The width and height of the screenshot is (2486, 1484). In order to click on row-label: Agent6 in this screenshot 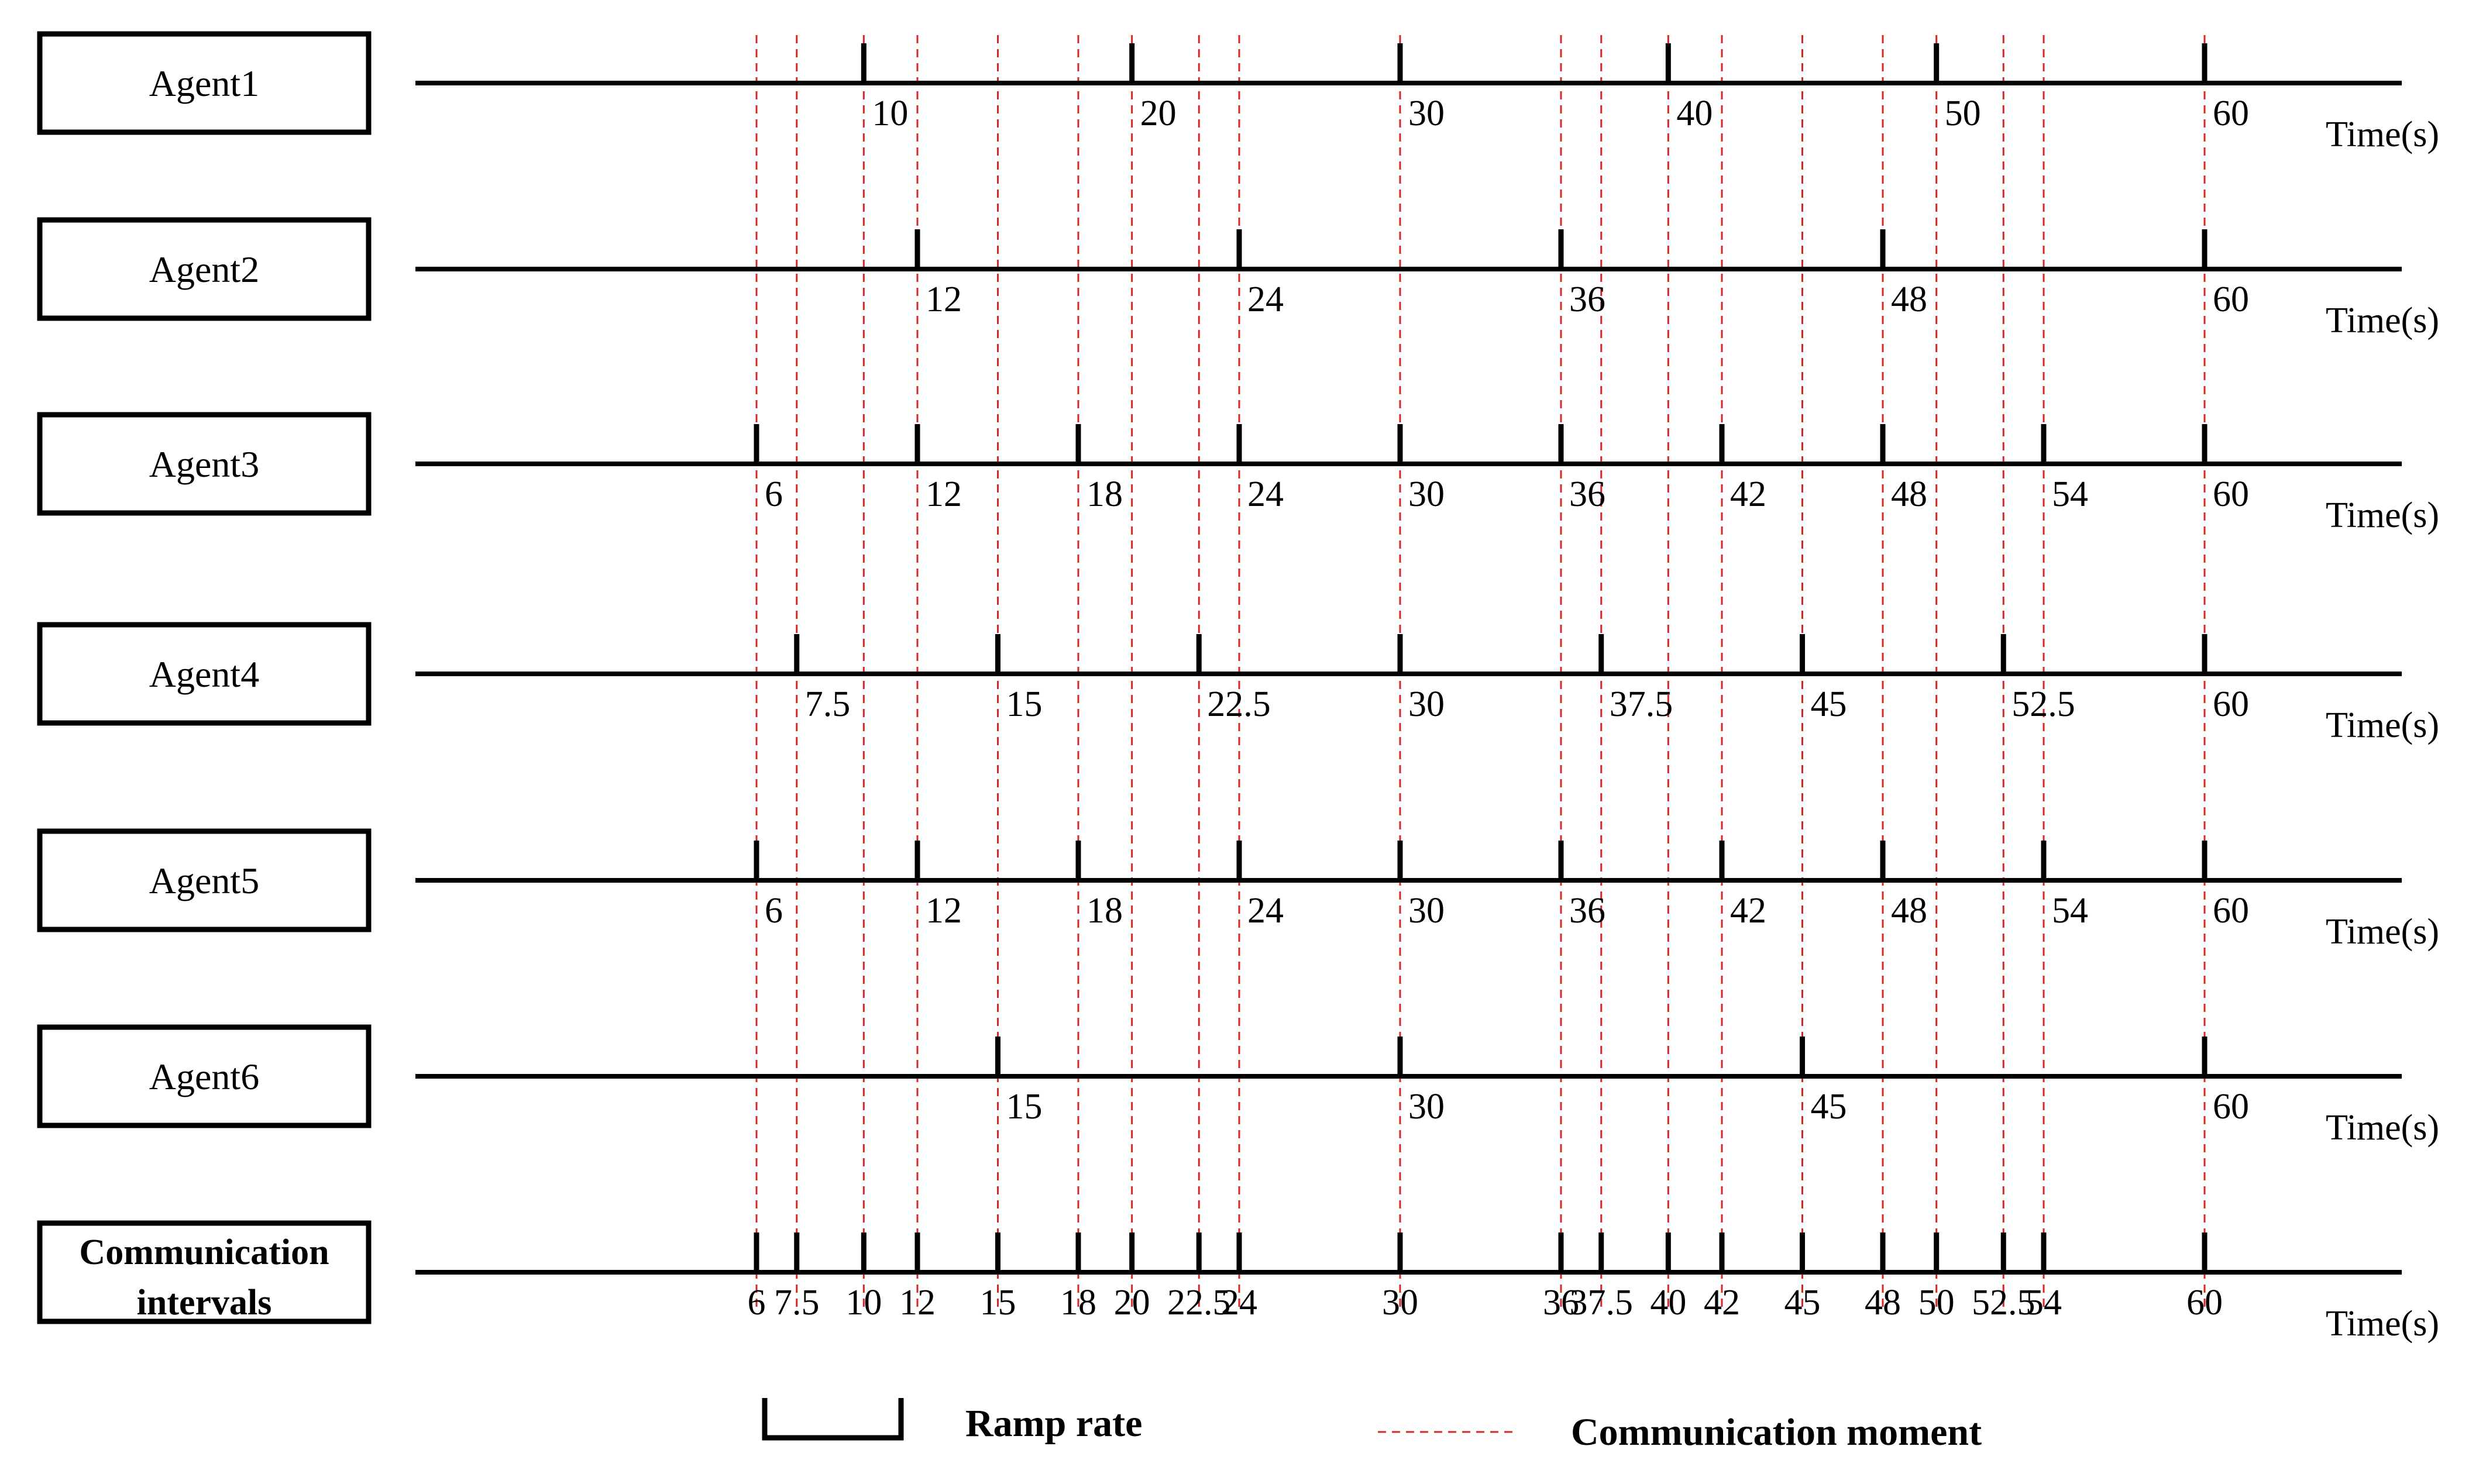, I will do `click(204, 1076)`.